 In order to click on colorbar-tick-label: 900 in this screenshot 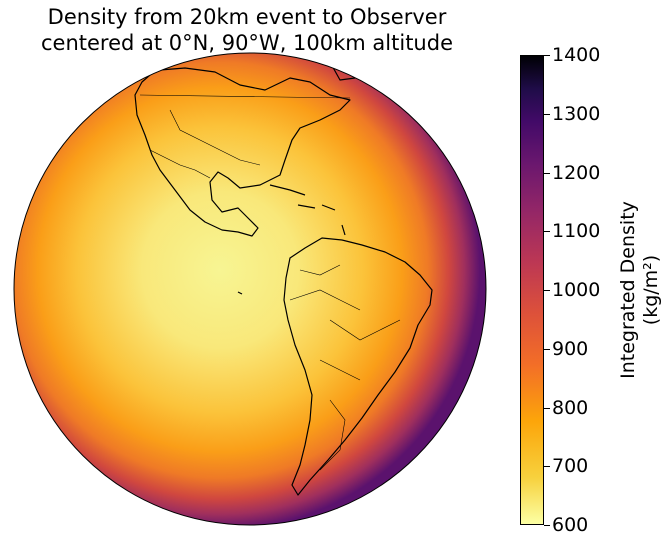, I will do `click(570, 348)`.